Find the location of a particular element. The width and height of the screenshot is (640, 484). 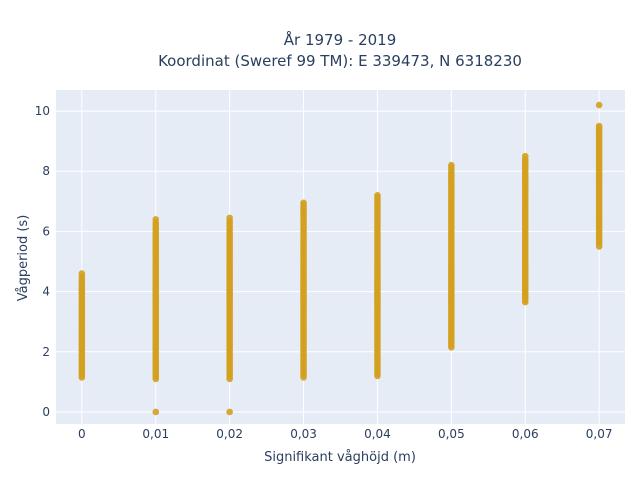

x-tick-label: 0,01 is located at coordinates (155, 434).